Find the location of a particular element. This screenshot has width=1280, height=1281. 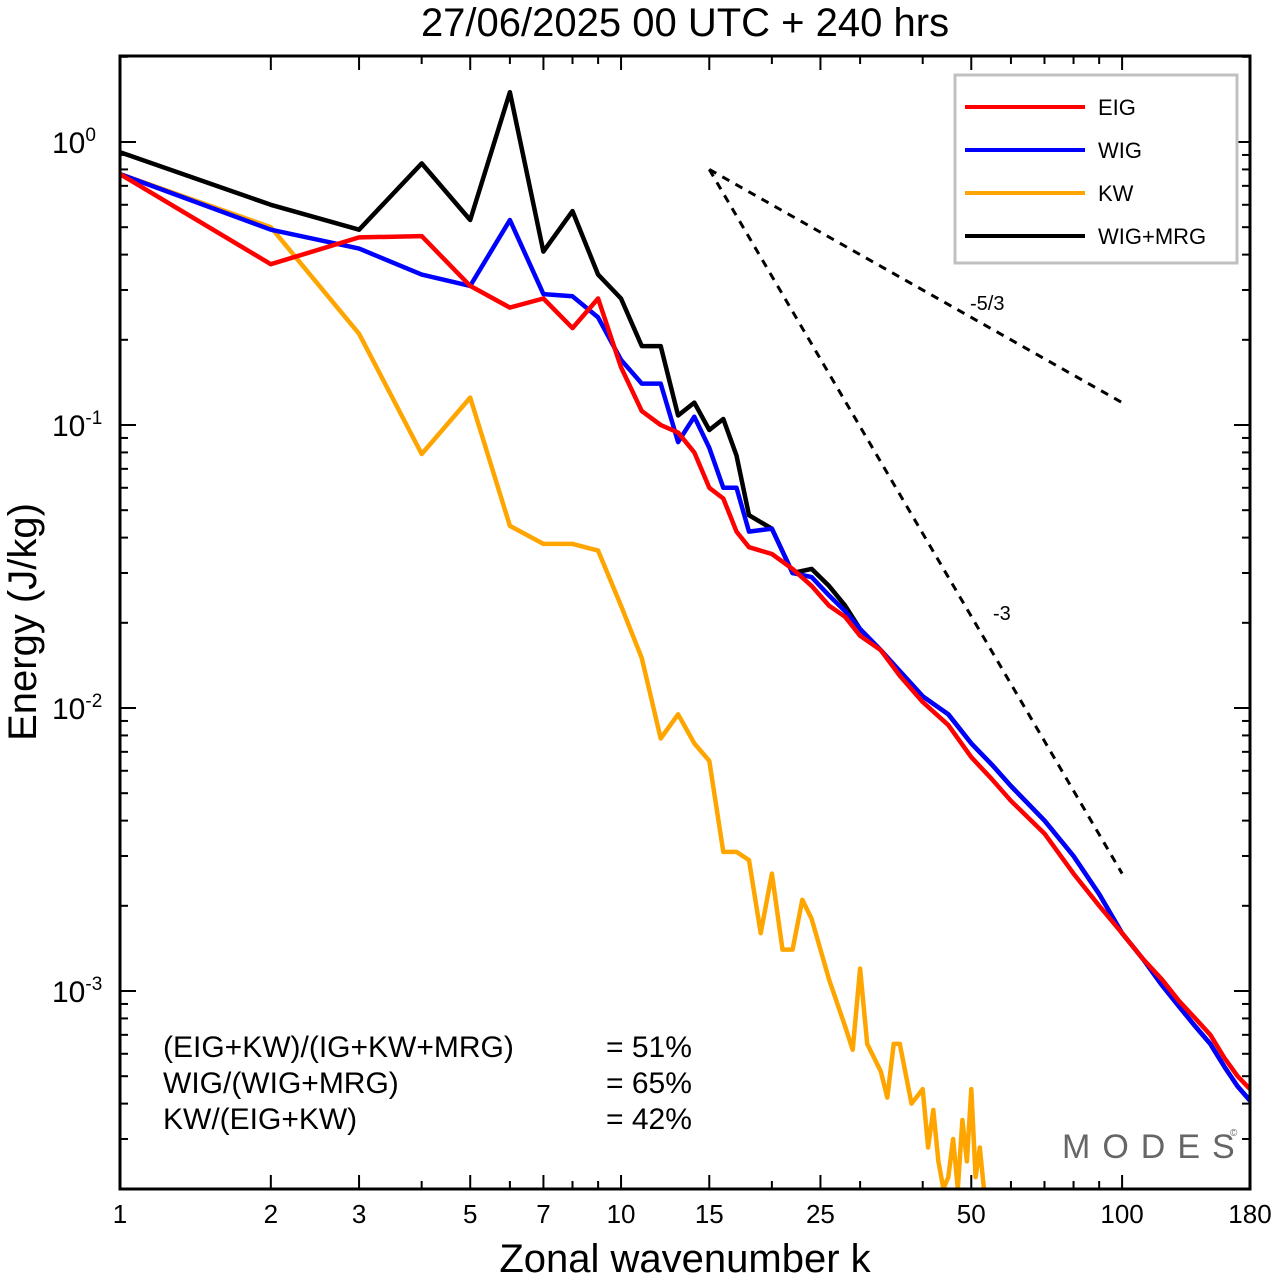

chart-title: 27/06/2025 00 UTC + 240 hrs is located at coordinates (685, 23).